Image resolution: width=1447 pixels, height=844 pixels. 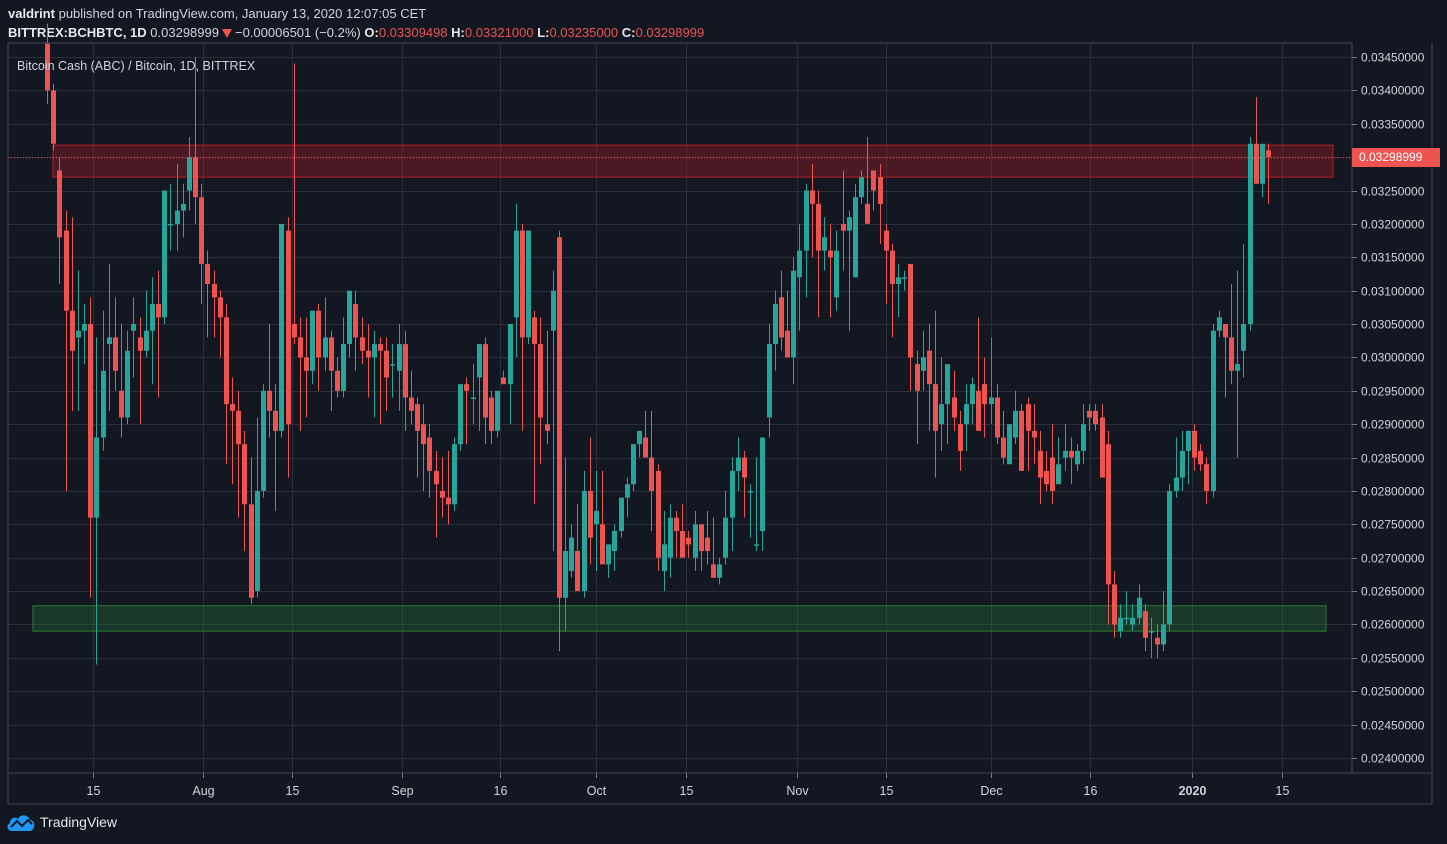 I want to click on open-value: 0.03309498, so click(x=413, y=32).